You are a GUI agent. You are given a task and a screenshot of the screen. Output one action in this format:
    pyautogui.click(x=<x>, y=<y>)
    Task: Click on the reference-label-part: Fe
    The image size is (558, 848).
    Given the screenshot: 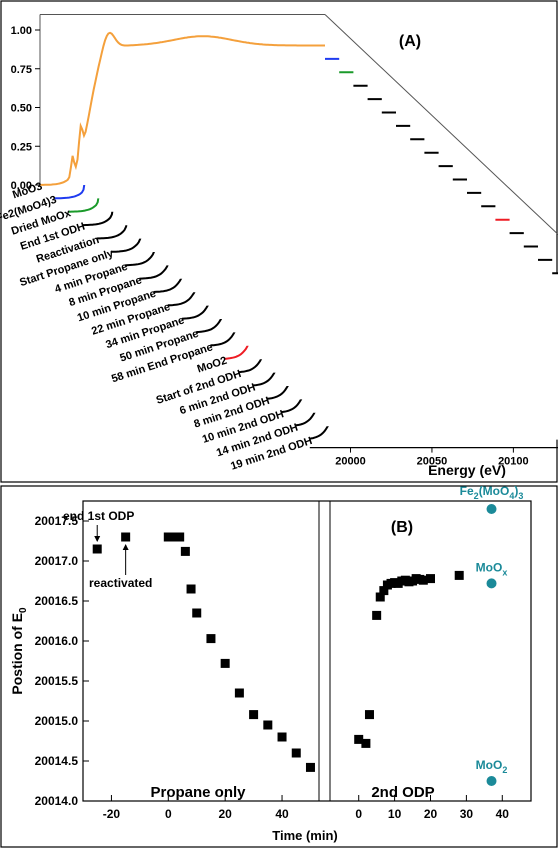 What is the action you would take?
    pyautogui.click(x=467, y=491)
    